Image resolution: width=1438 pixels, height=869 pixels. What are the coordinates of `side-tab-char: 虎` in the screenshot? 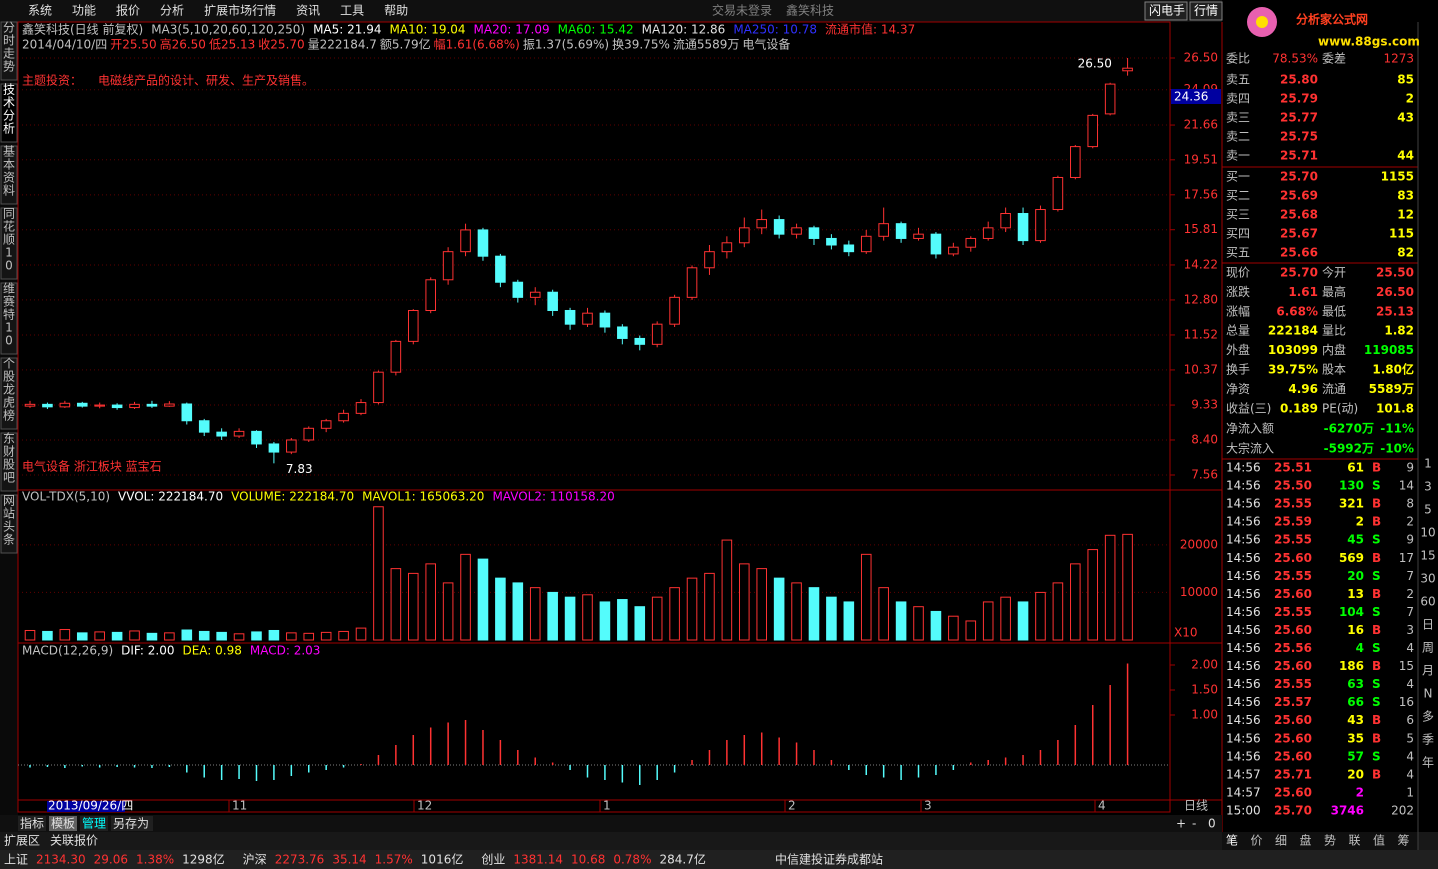 It's located at (9, 403).